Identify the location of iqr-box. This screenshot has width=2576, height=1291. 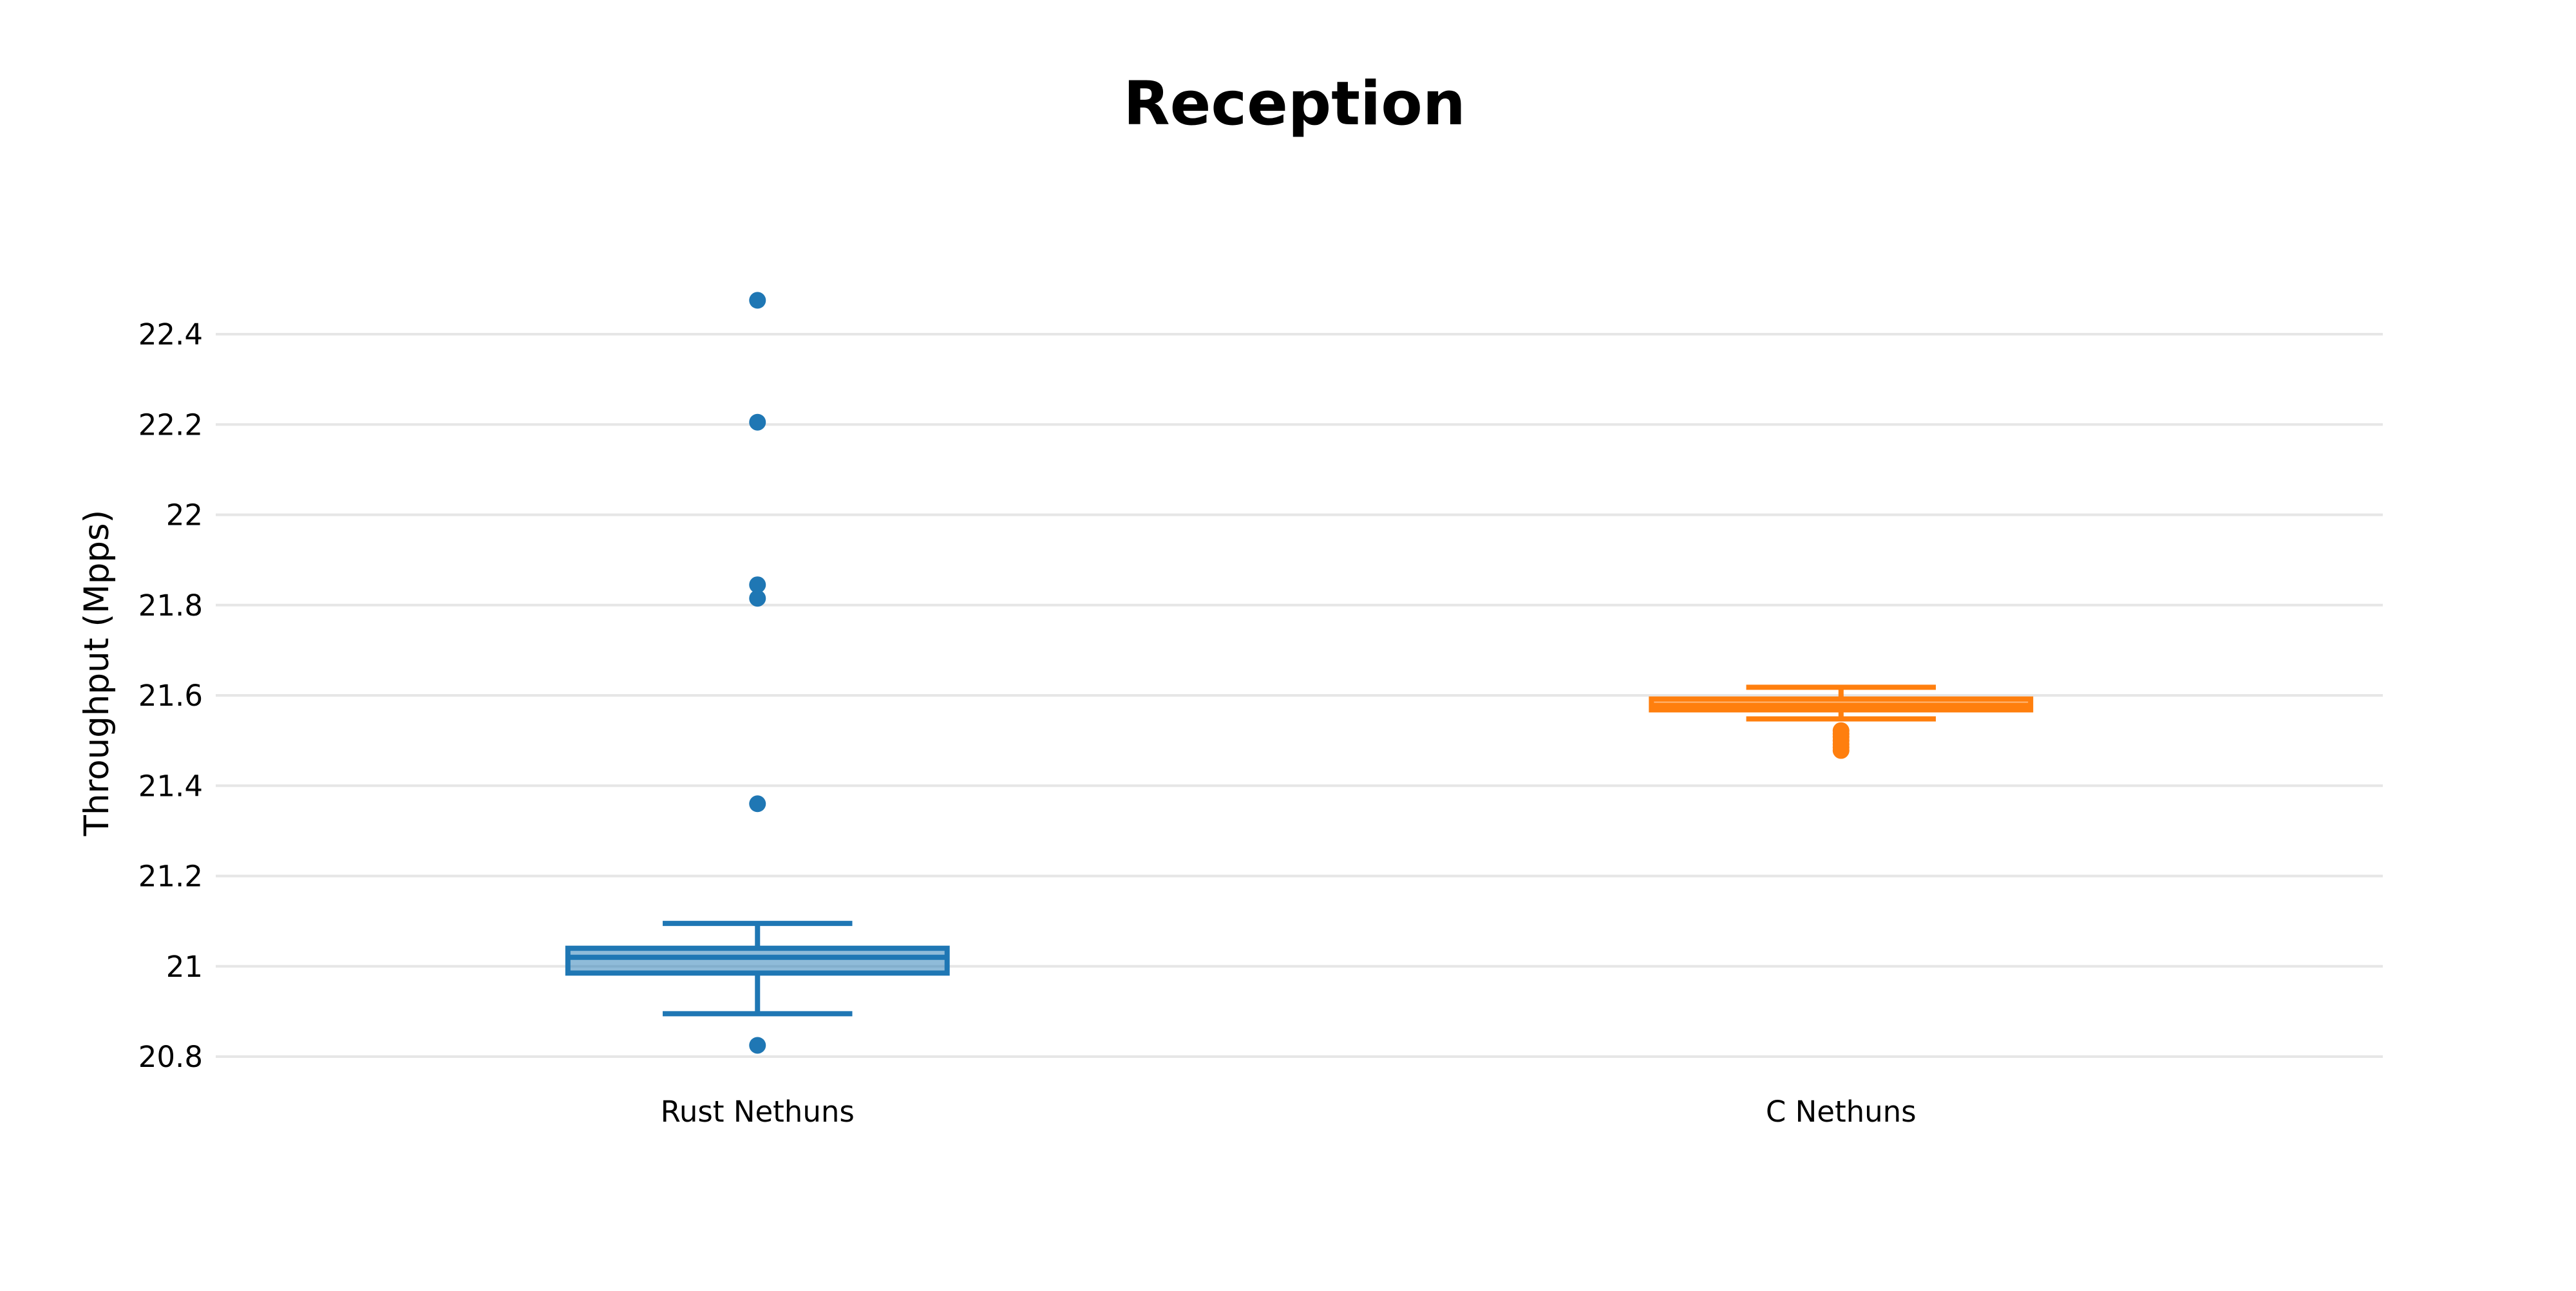
(757, 960).